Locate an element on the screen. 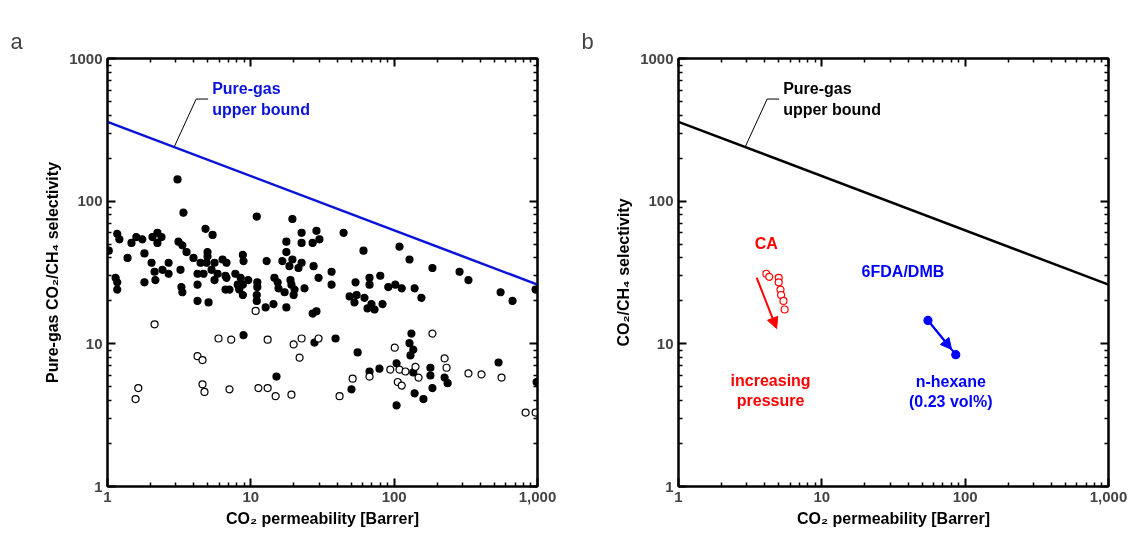 The image size is (1136, 556). chart-title: a is located at coordinates (17, 41).